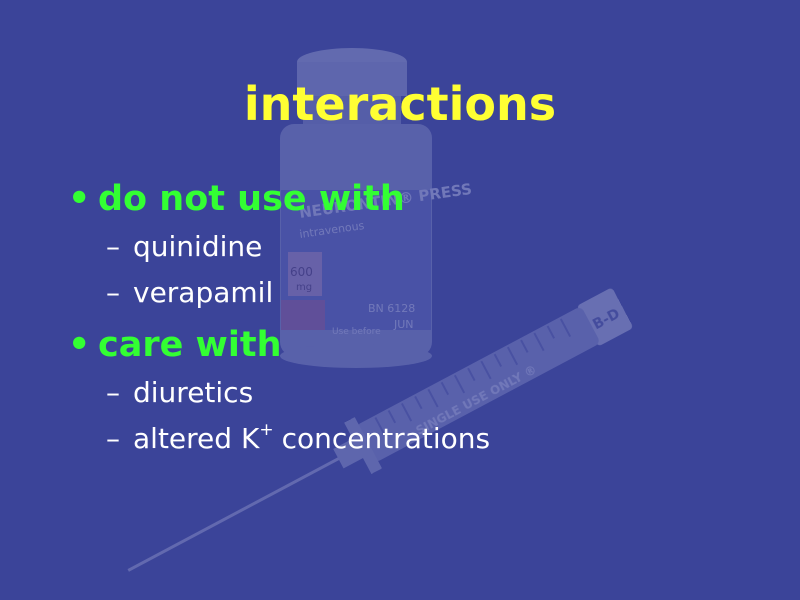  I want to click on syringe-flange, so click(363, 445).